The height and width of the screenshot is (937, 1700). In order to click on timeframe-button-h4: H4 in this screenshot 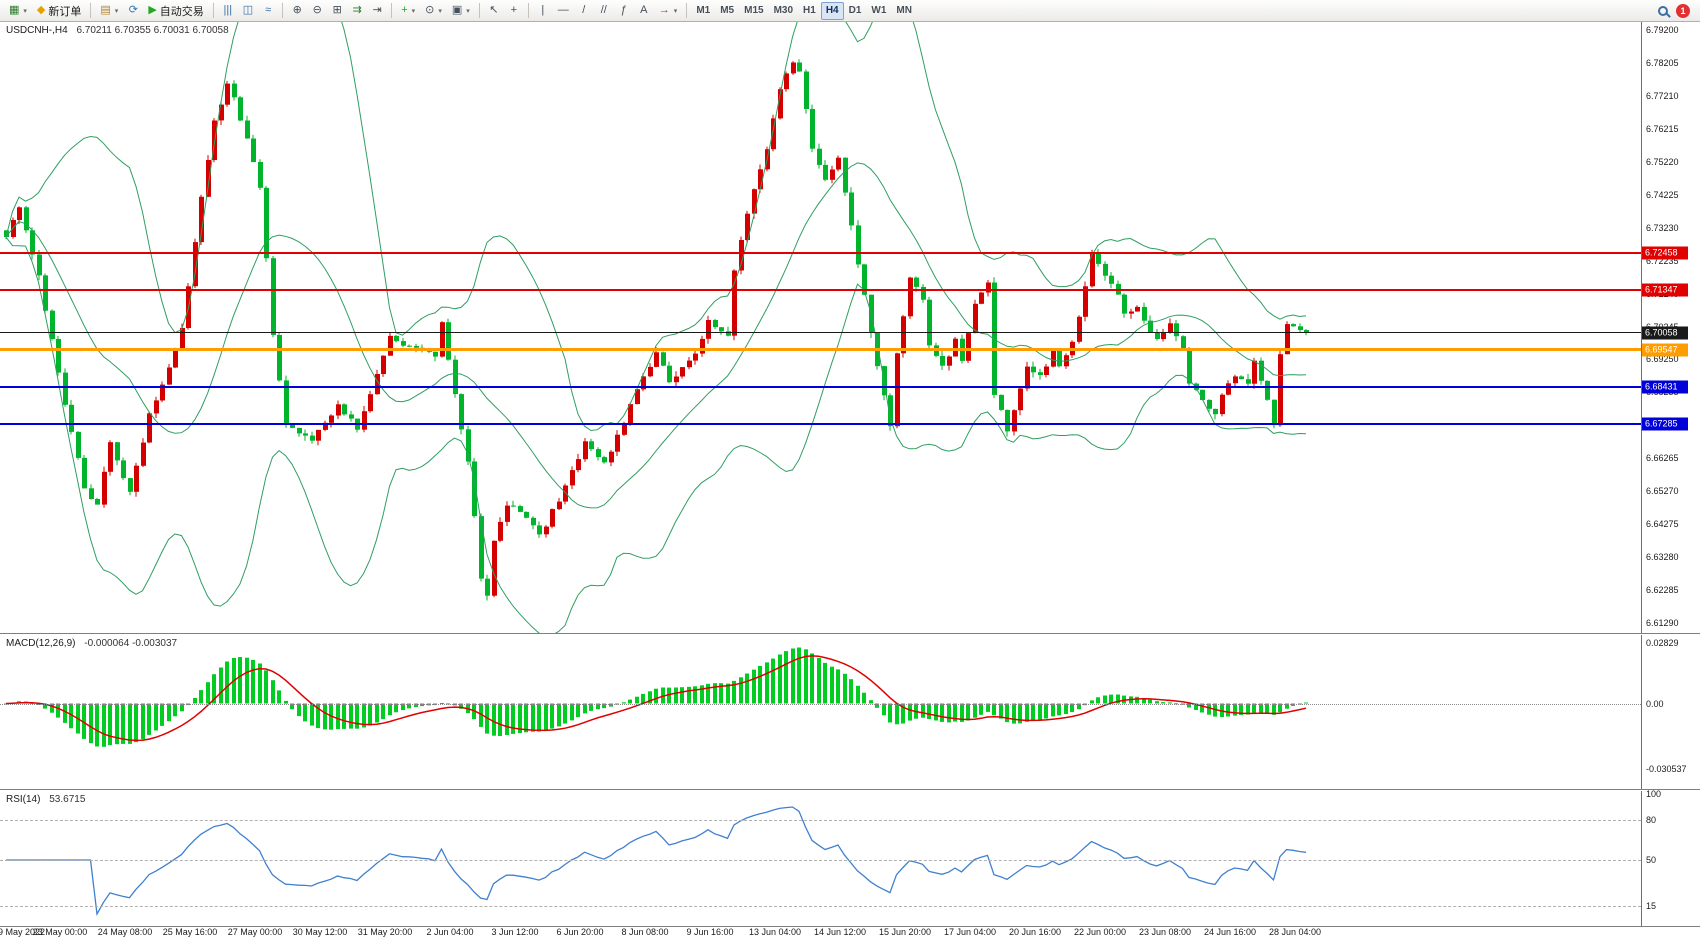, I will do `click(832, 10)`.